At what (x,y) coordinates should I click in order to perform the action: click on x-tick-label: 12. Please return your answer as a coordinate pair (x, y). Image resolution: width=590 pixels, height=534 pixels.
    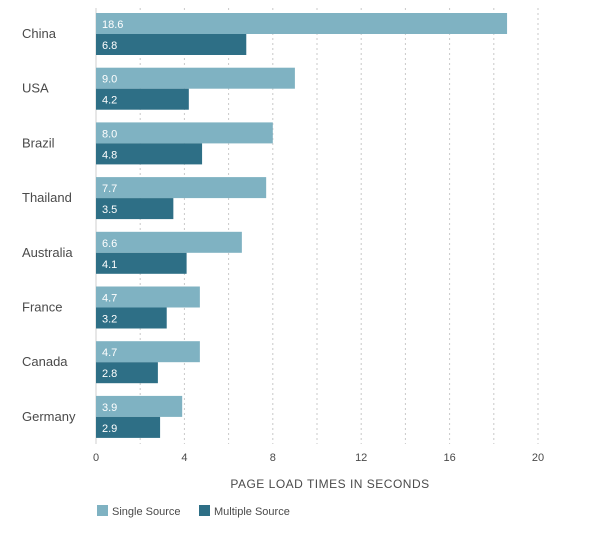
    Looking at the image, I should click on (361, 458).